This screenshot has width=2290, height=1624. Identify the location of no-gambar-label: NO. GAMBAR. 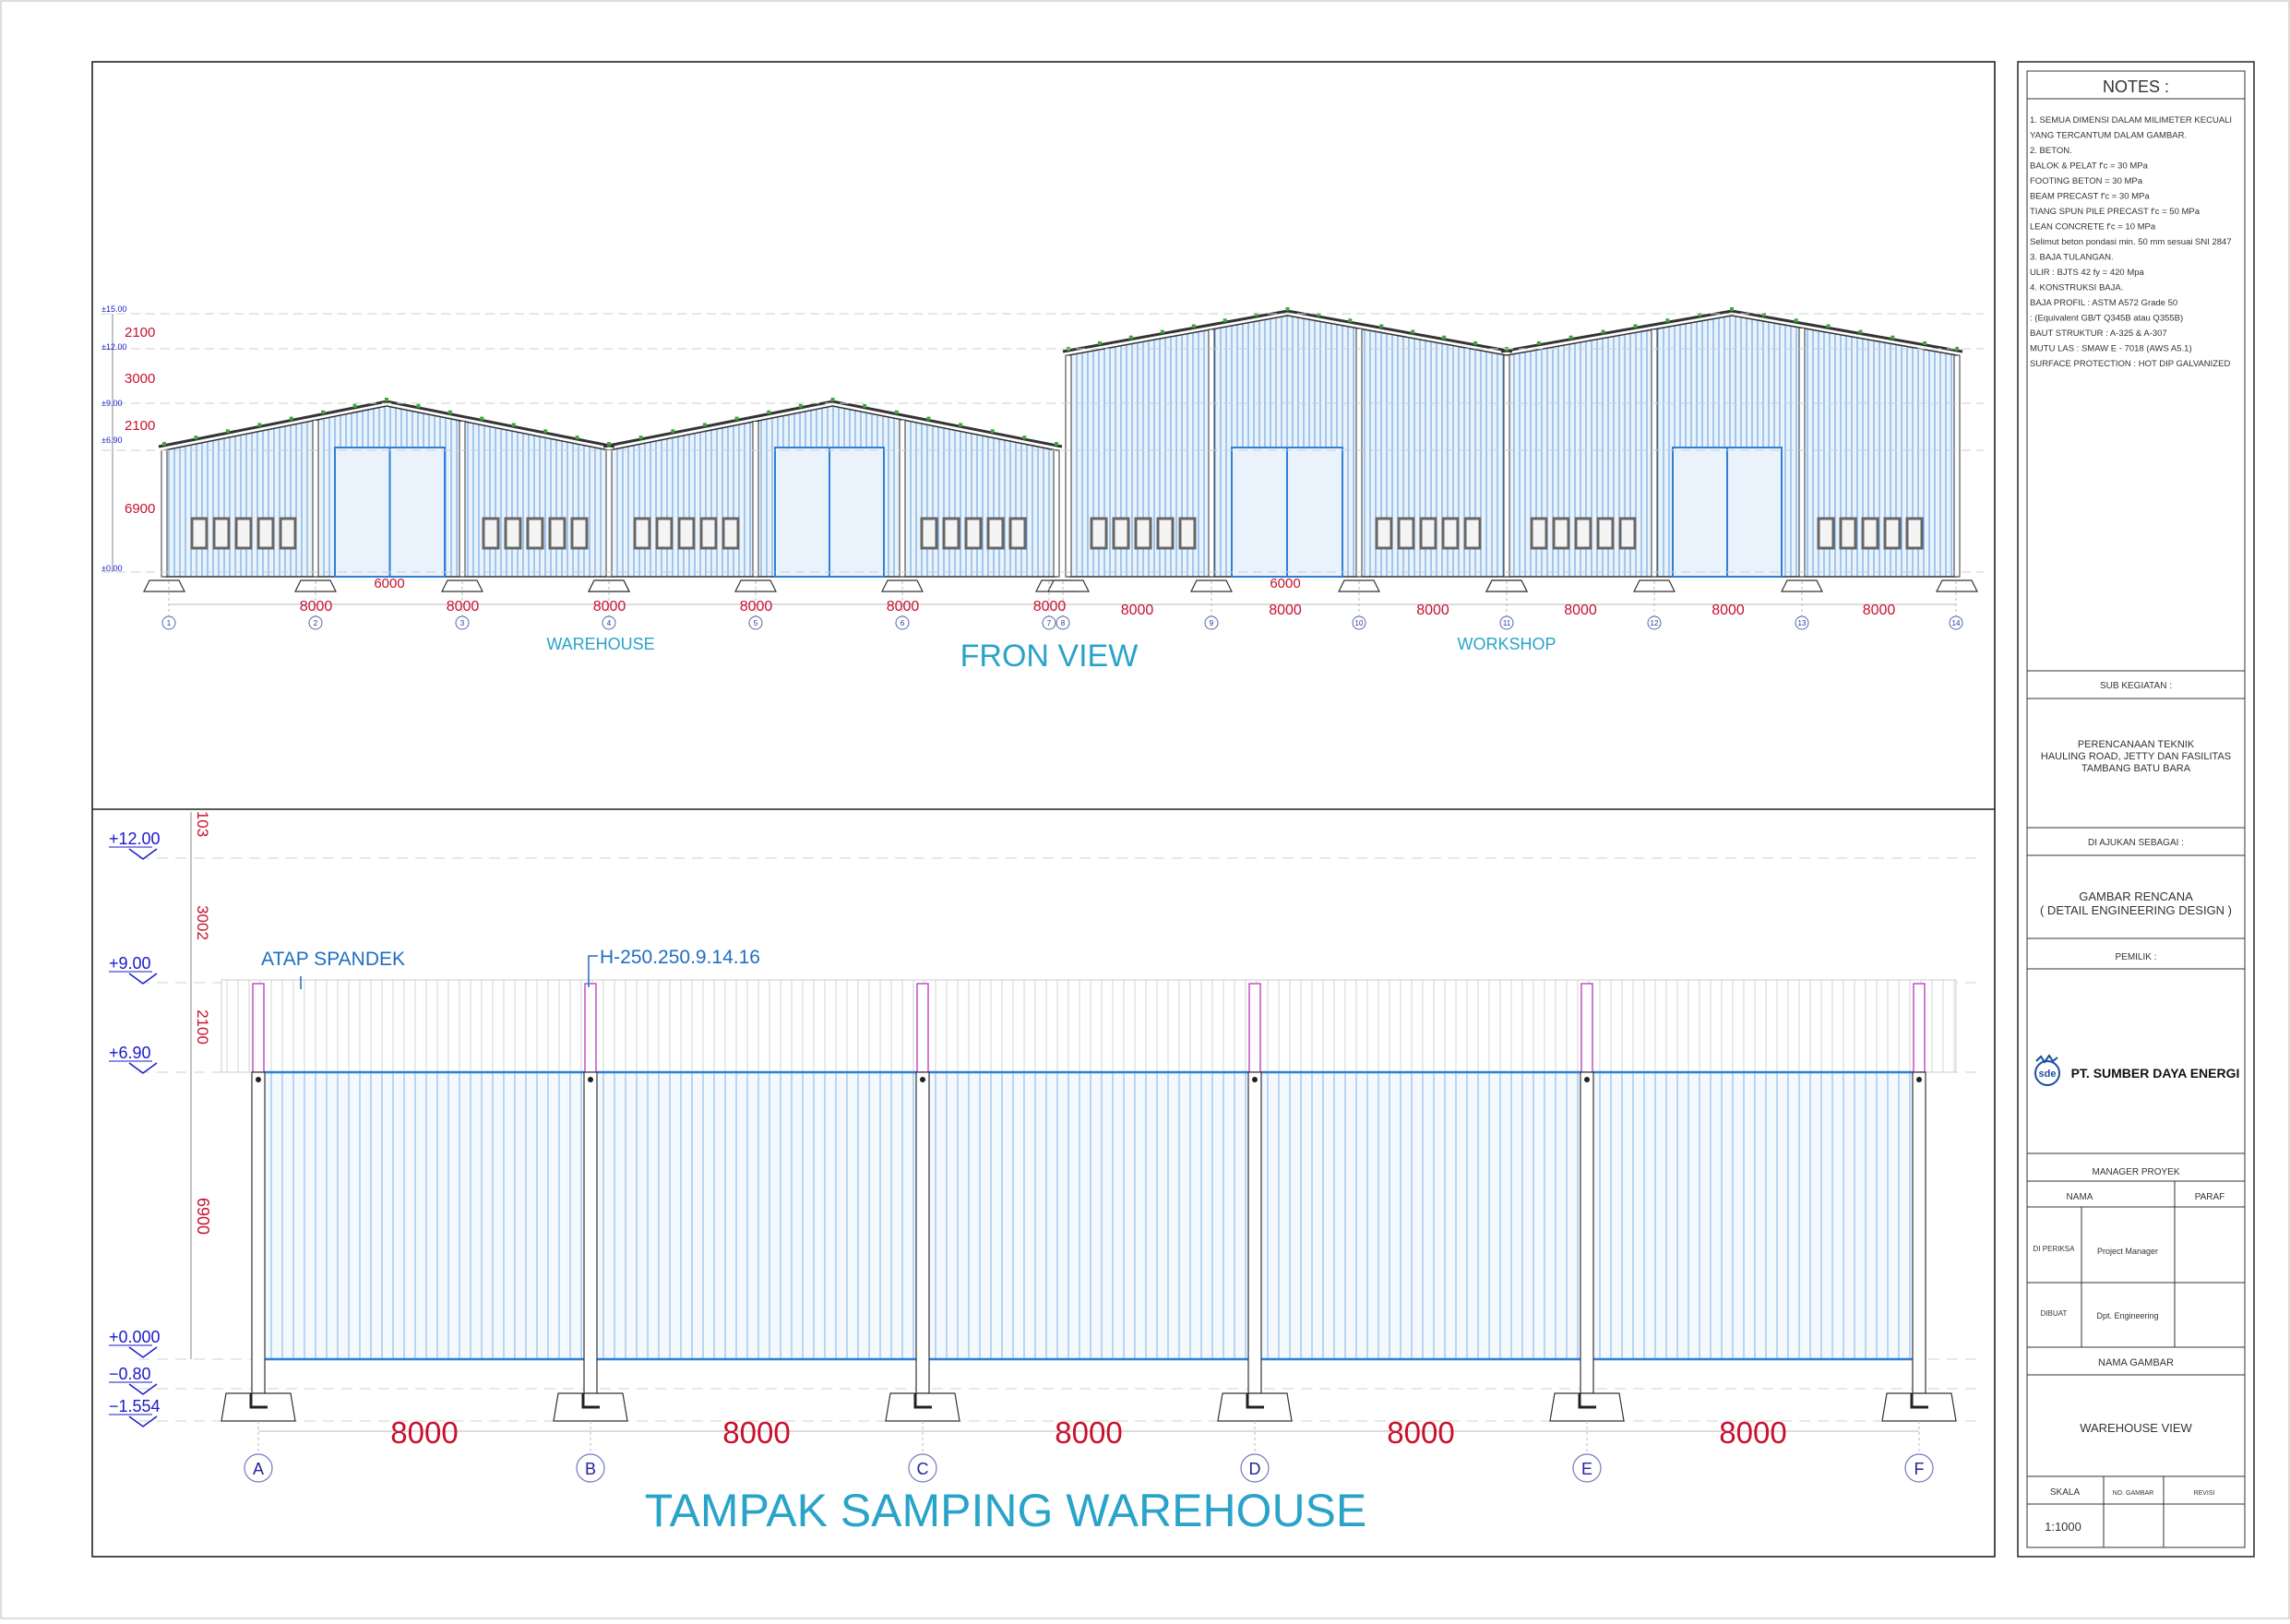
(2133, 1493).